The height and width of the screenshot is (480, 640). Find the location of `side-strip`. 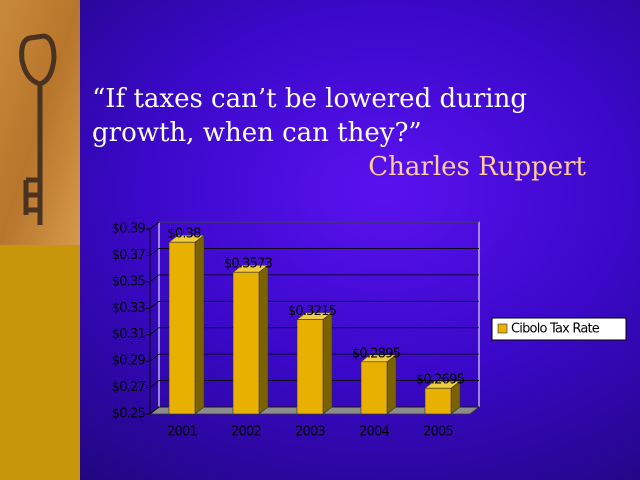

side-strip is located at coordinates (40, 362).